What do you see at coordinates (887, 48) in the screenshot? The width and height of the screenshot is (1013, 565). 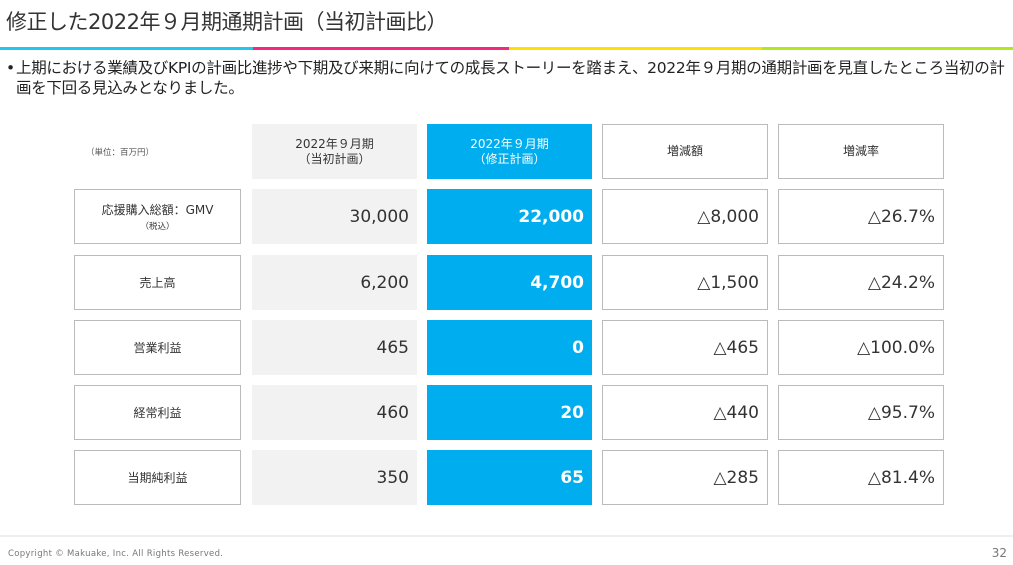 I see `accent-bar-green` at bounding box center [887, 48].